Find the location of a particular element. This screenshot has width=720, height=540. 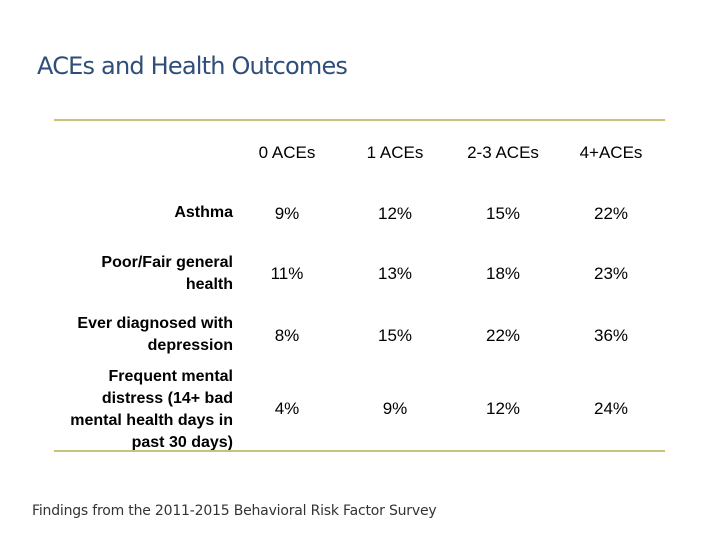

slide-title: ACEs and Health Outcomes is located at coordinates (192, 66).